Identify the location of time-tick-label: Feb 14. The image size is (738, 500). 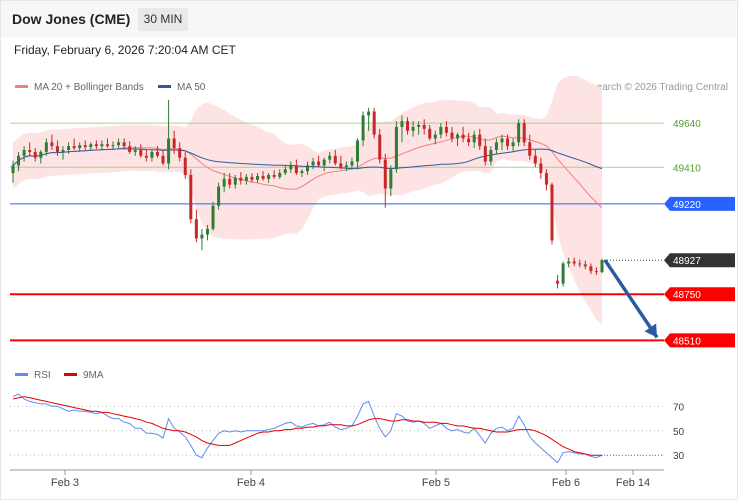
(633, 483).